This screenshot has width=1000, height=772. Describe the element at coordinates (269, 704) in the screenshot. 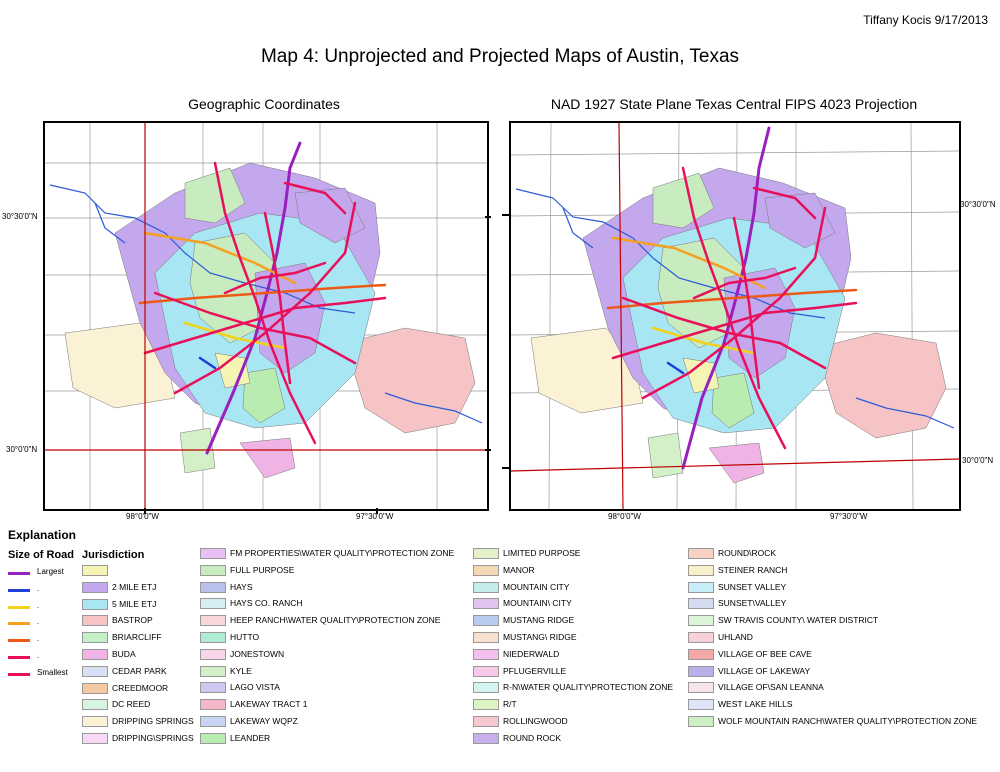

I see `legend-label: LAKEWAY TRACT 1` at that location.